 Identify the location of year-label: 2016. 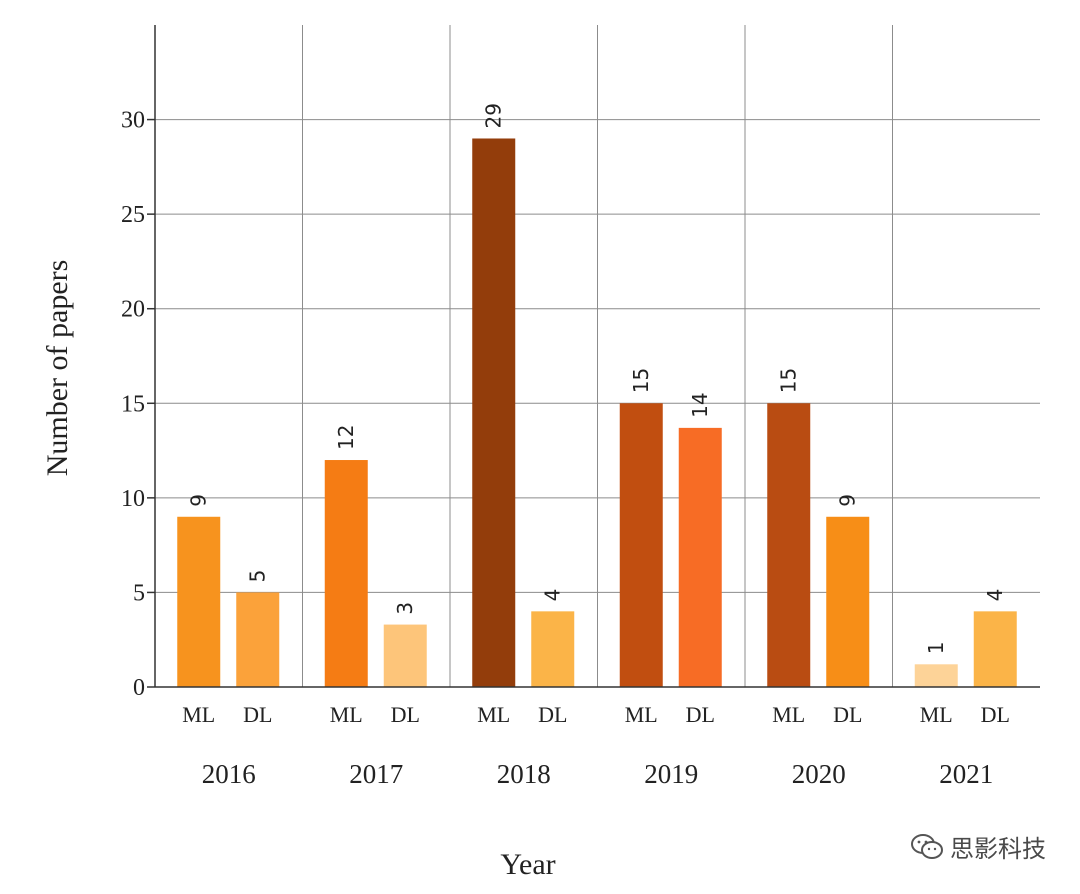
(229, 774).